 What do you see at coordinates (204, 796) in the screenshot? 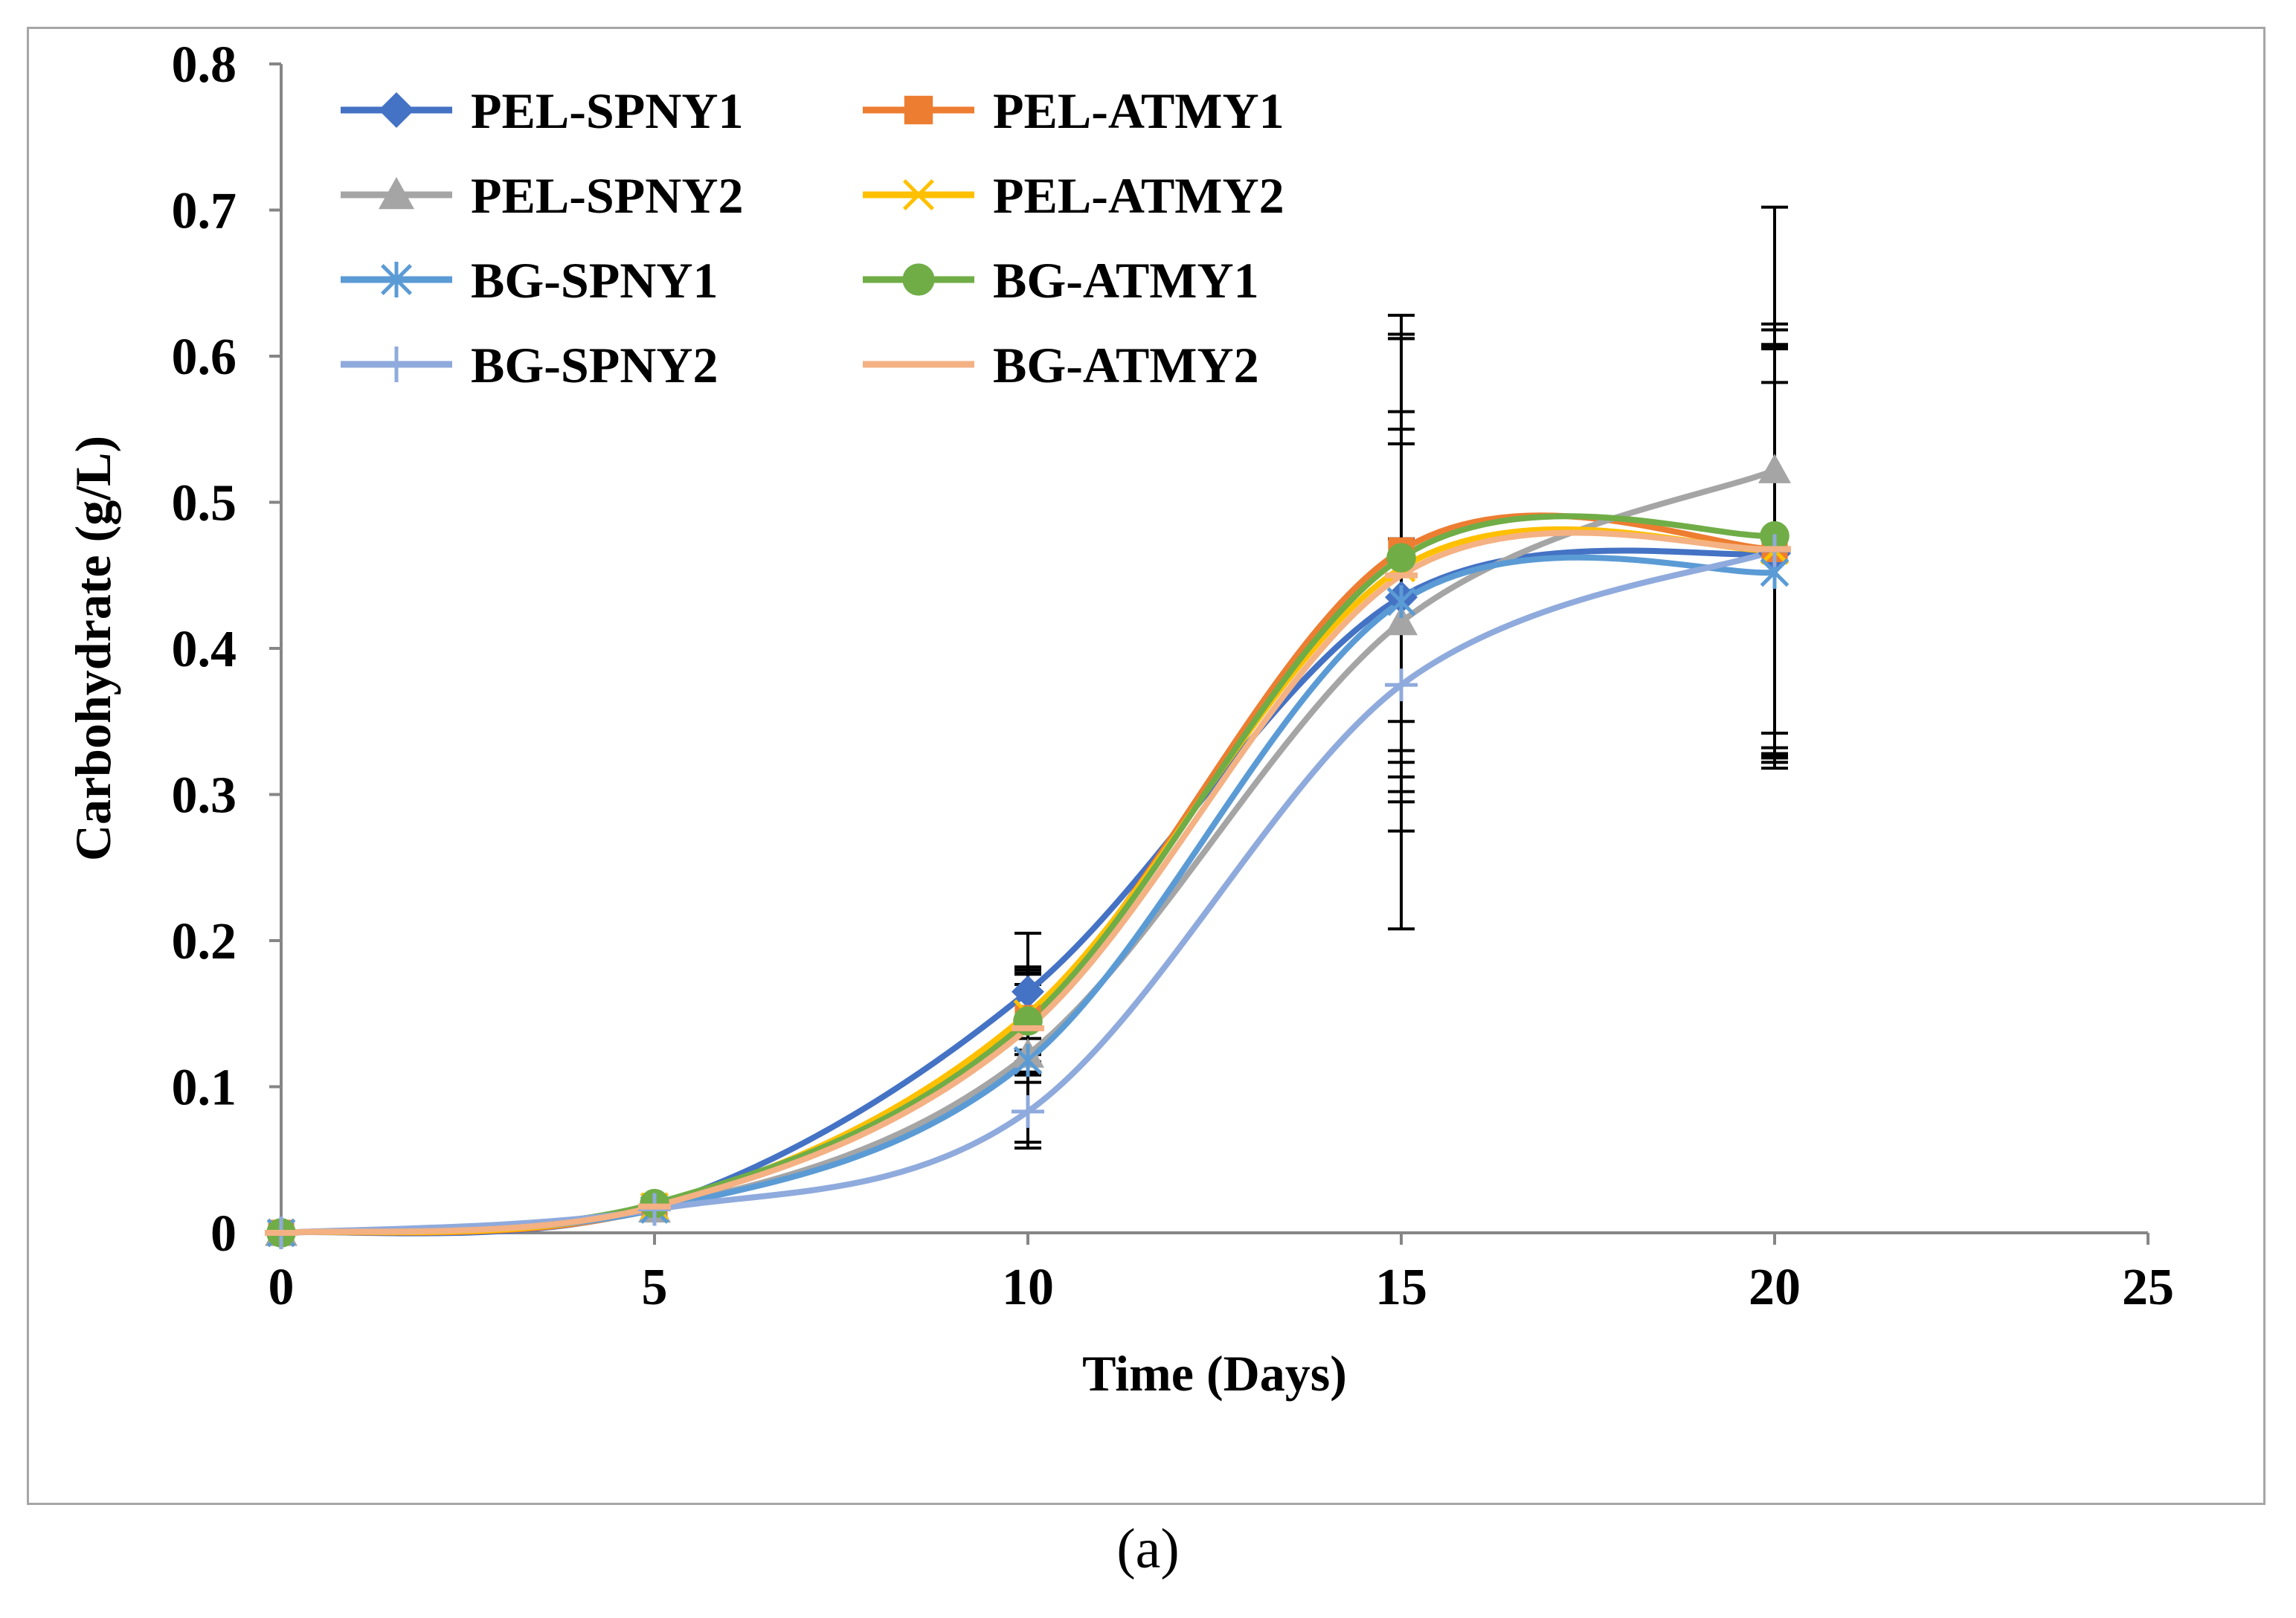
I see `y-tick-label: 0.3` at bounding box center [204, 796].